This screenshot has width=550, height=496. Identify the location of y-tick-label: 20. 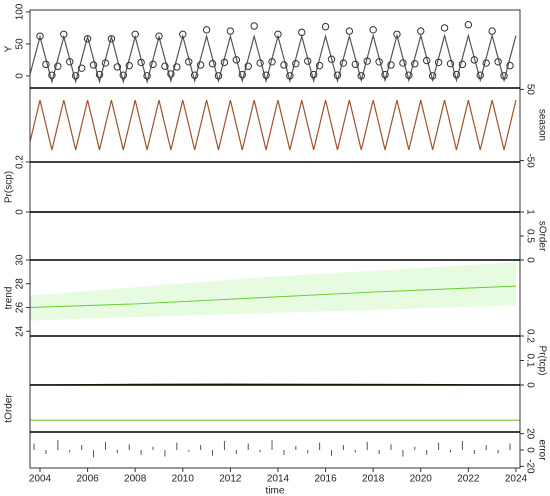
(529, 434).